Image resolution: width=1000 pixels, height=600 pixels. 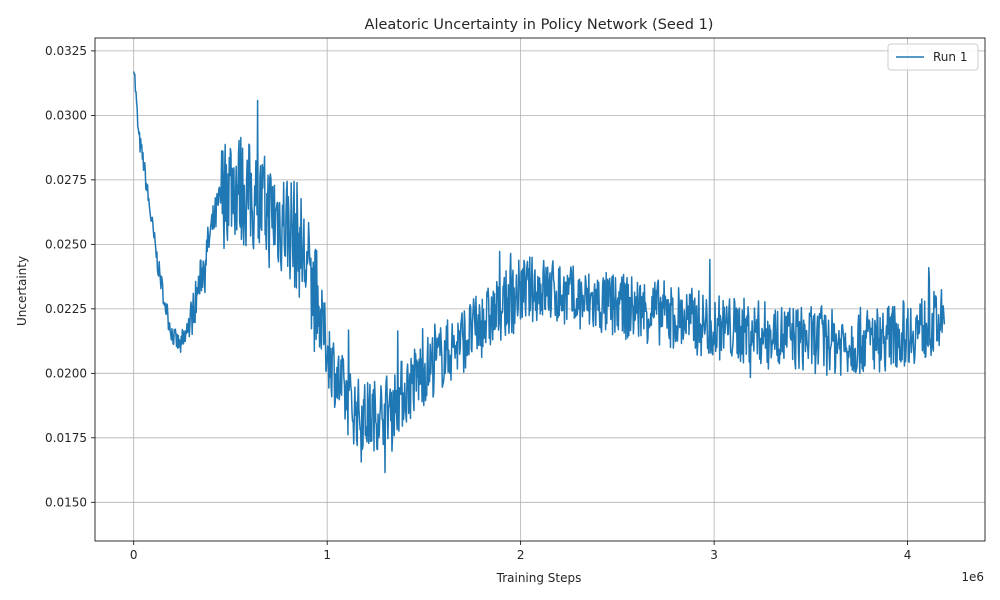 I want to click on legend: Run 1, so click(x=933, y=57).